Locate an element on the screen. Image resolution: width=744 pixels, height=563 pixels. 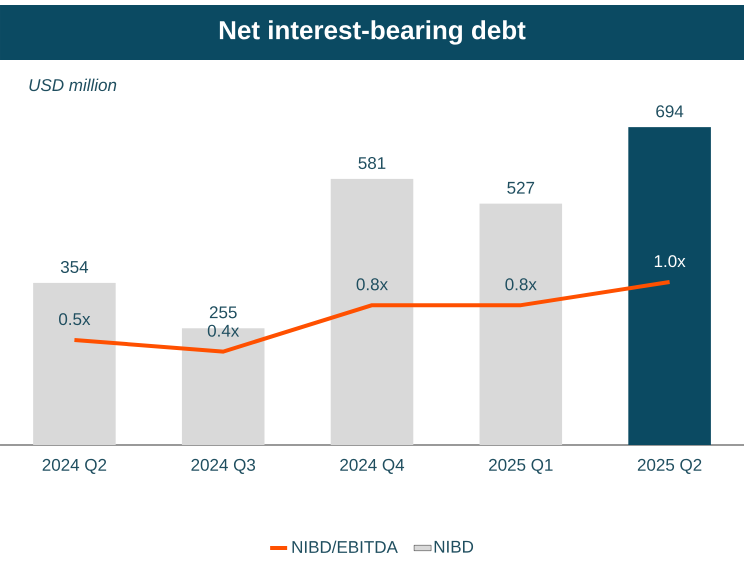
data-label: 581 is located at coordinates (372, 163).